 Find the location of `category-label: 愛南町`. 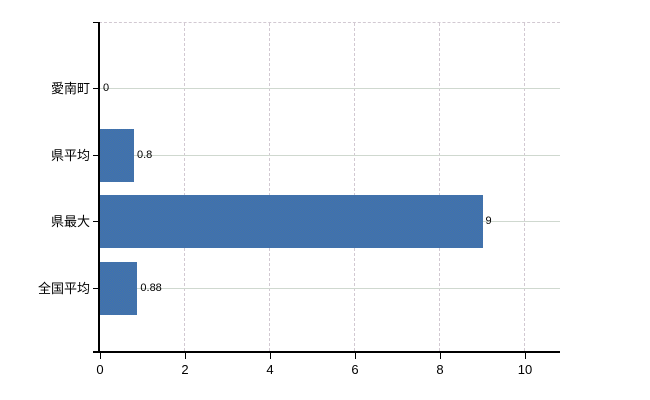

category-label: 愛南町 is located at coordinates (70, 88).